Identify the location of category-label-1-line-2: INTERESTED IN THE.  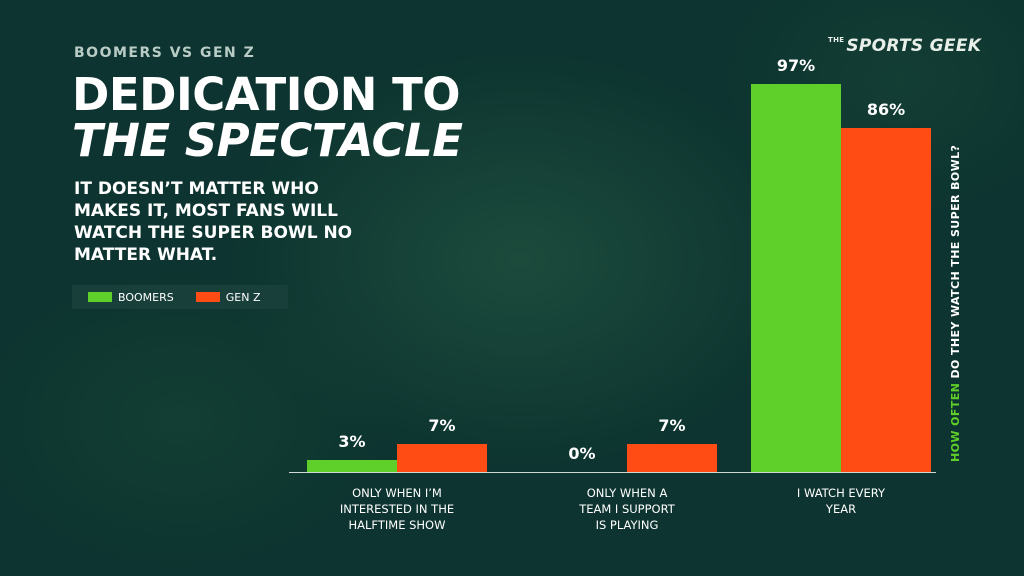
(397, 509).